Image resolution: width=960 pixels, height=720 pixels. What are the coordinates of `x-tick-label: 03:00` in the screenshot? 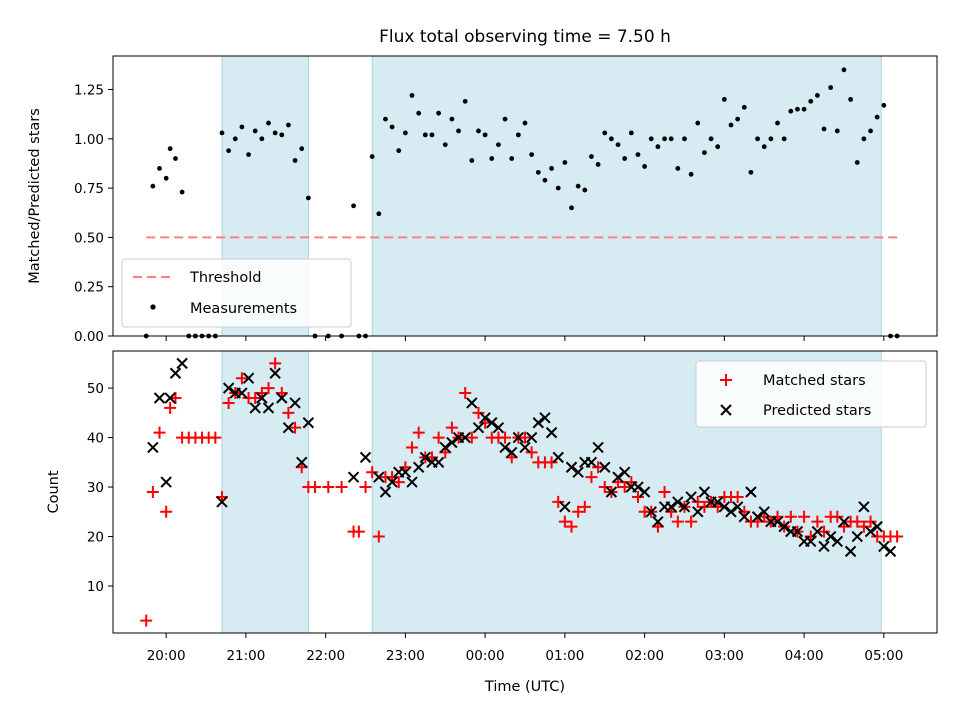 It's located at (724, 656).